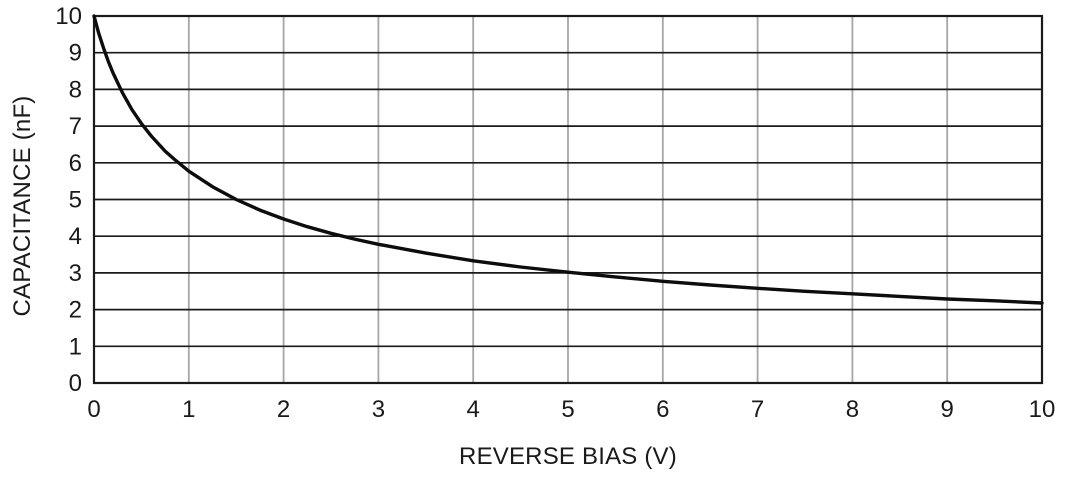  I want to click on x-axis-tick-labels: 0 1 2 3 4 5 6 7 8 9 10, so click(571, 409).